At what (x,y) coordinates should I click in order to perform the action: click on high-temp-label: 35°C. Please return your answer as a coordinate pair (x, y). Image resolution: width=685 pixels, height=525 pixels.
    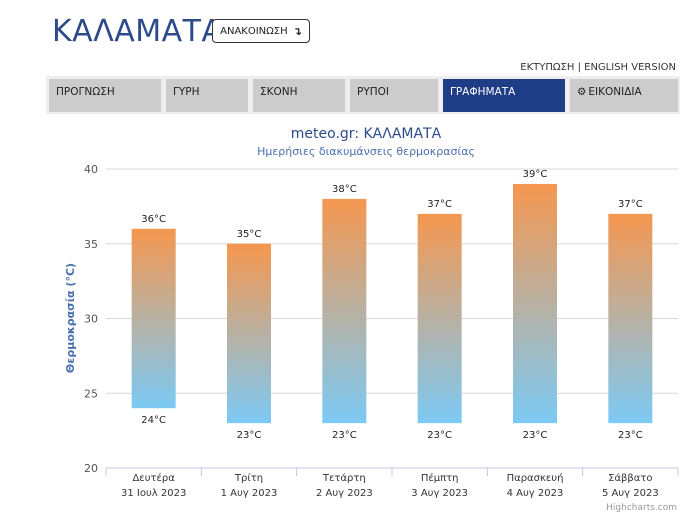
    Looking at the image, I should click on (249, 234).